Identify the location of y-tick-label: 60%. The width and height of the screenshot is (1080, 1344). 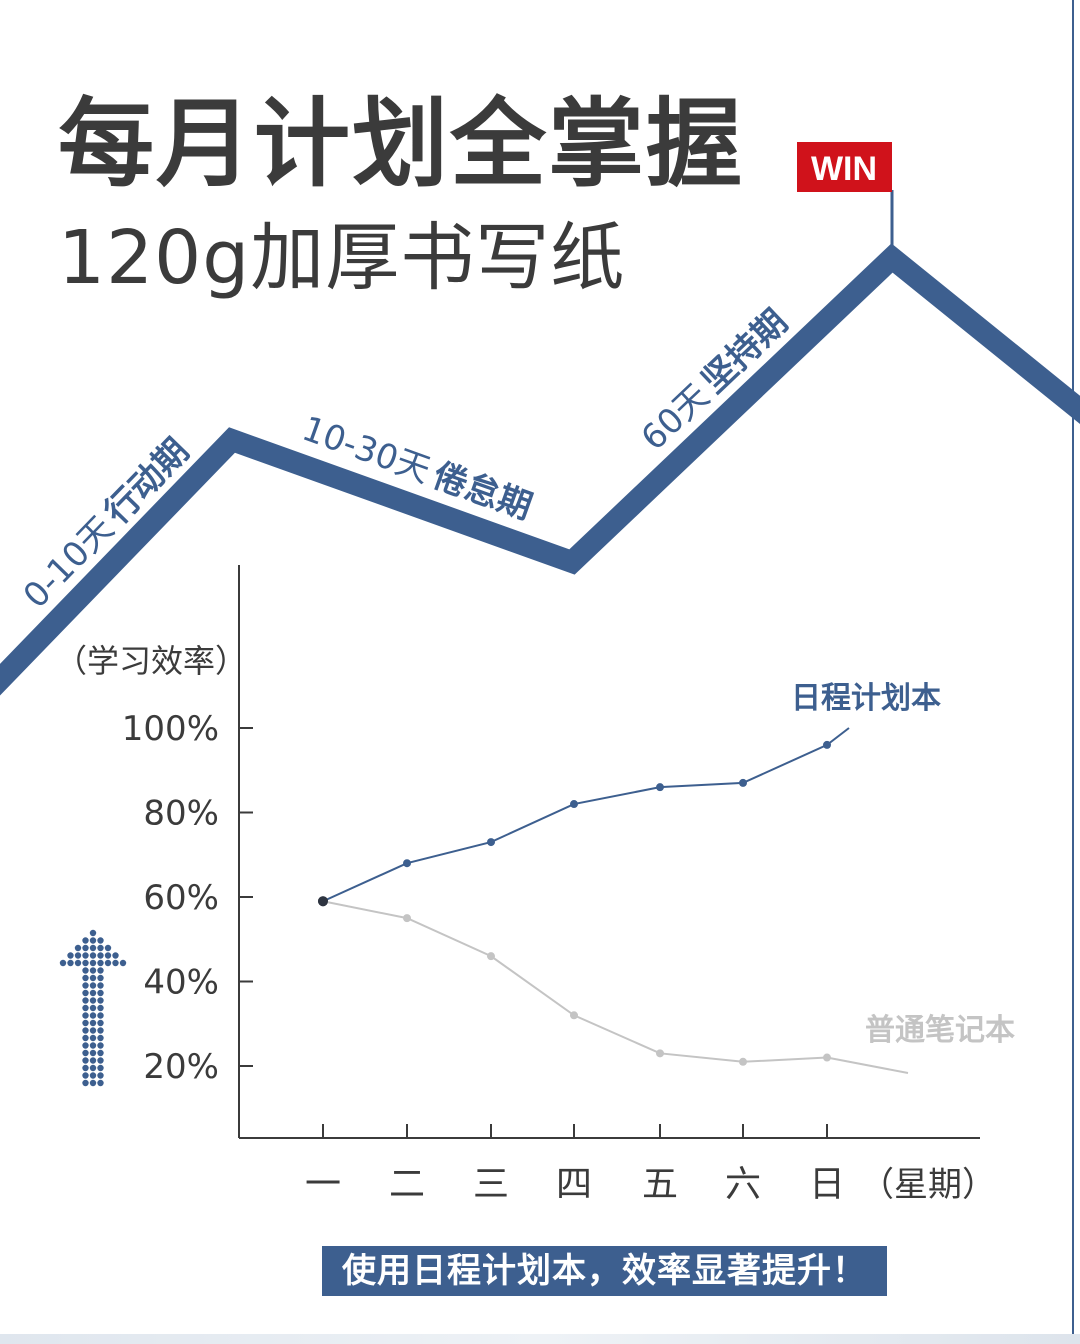
(181, 898).